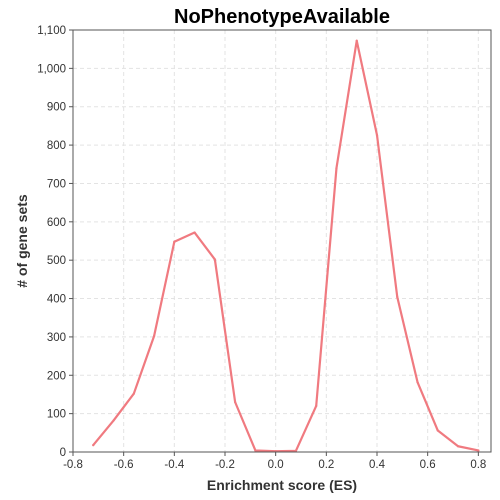  I want to click on y-tick-label: 100, so click(56, 415).